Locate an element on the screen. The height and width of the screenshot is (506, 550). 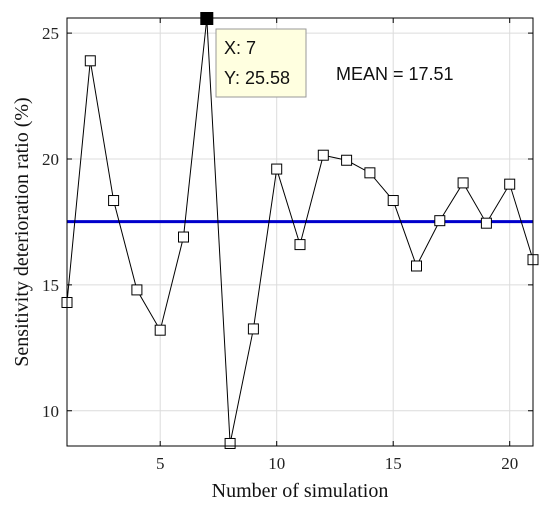
x-tick-label: 20 is located at coordinates (509, 463).